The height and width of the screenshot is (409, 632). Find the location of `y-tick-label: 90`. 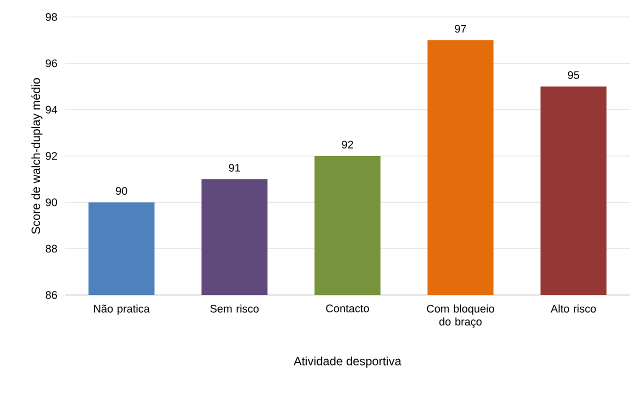

y-tick-label: 90 is located at coordinates (52, 202).